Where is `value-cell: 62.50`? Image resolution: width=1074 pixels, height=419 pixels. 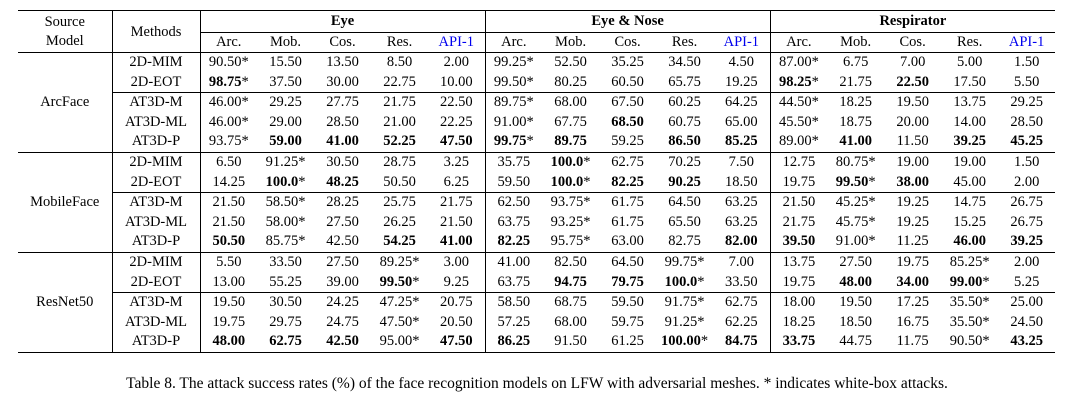 value-cell: 62.50 is located at coordinates (513, 203).